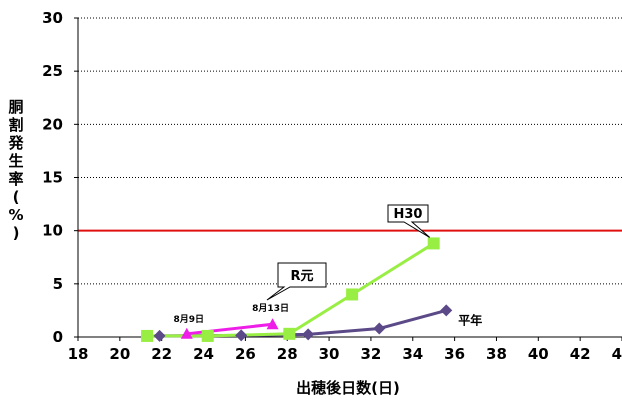 This screenshot has height=402, width=622. What do you see at coordinates (52, 71) in the screenshot?
I see `y-tick-label: 25` at bounding box center [52, 71].